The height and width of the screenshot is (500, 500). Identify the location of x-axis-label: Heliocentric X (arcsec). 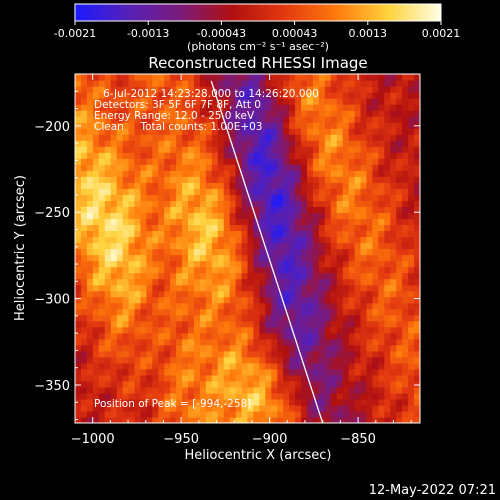
(258, 455).